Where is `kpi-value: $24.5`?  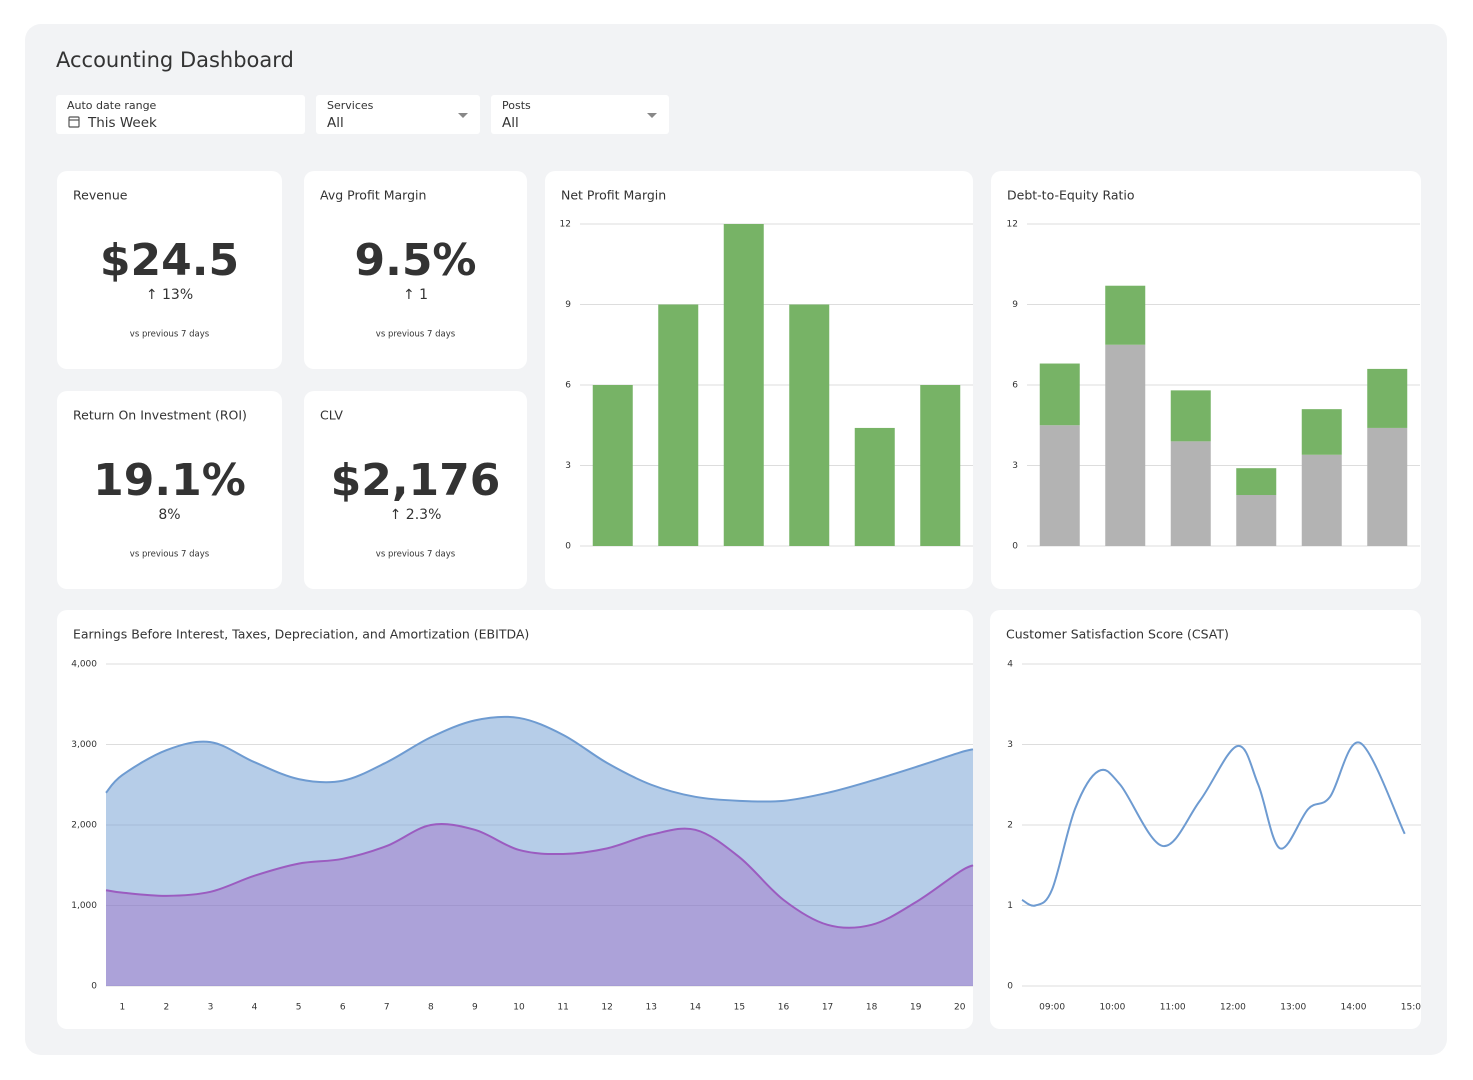 kpi-value: $24.5 is located at coordinates (169, 260).